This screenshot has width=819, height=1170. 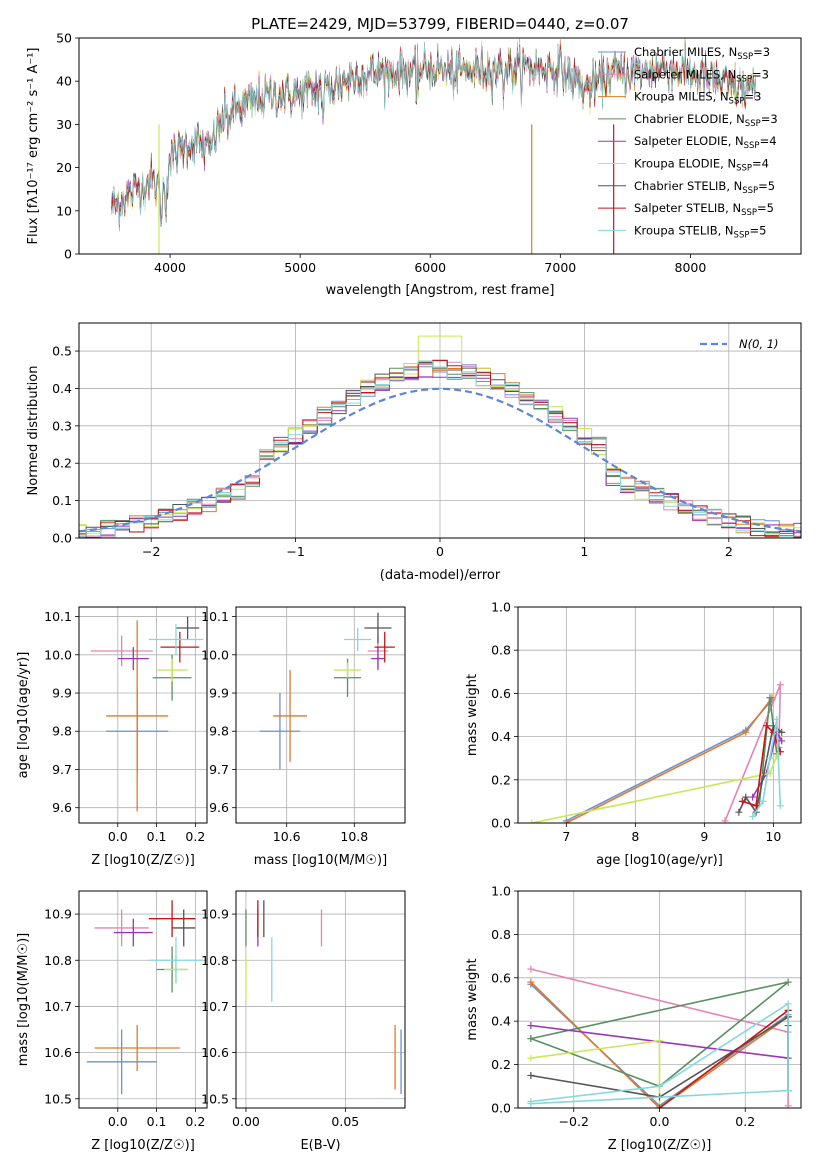 What do you see at coordinates (345, 1121) in the screenshot?
I see `x-tick-label: 0.05` at bounding box center [345, 1121].